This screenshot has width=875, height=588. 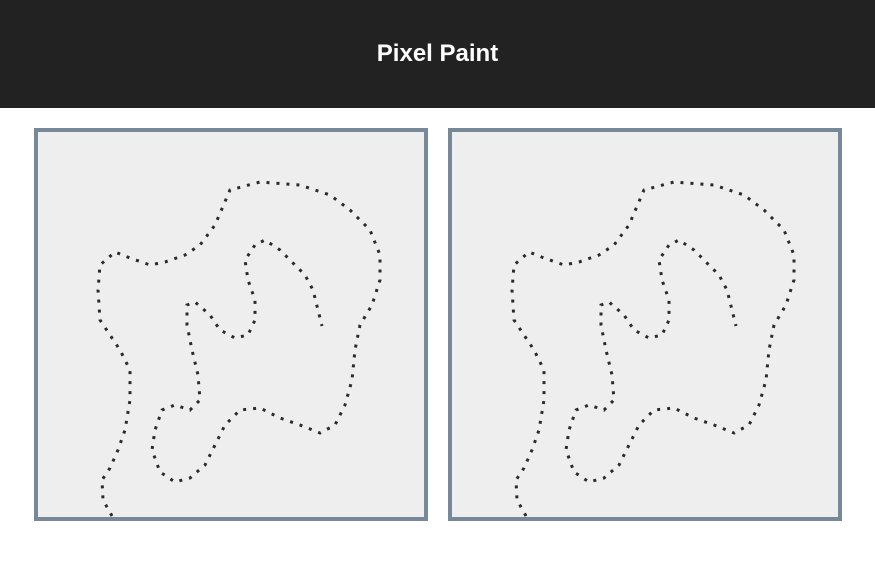 I want to click on app-title: Pixel Paint, so click(x=437, y=53).